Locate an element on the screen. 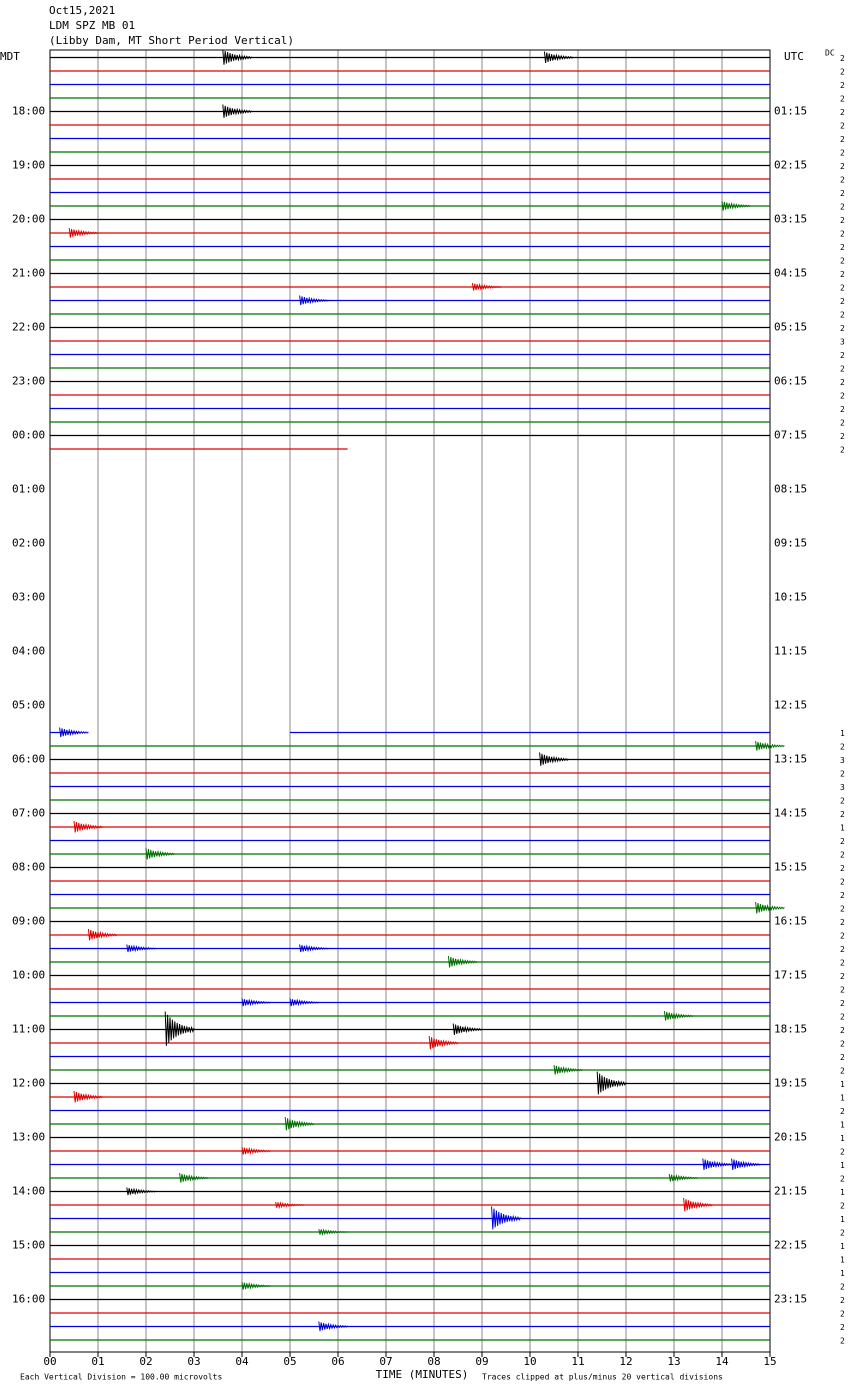  x-tick-label: 14 is located at coordinates (722, 1361).